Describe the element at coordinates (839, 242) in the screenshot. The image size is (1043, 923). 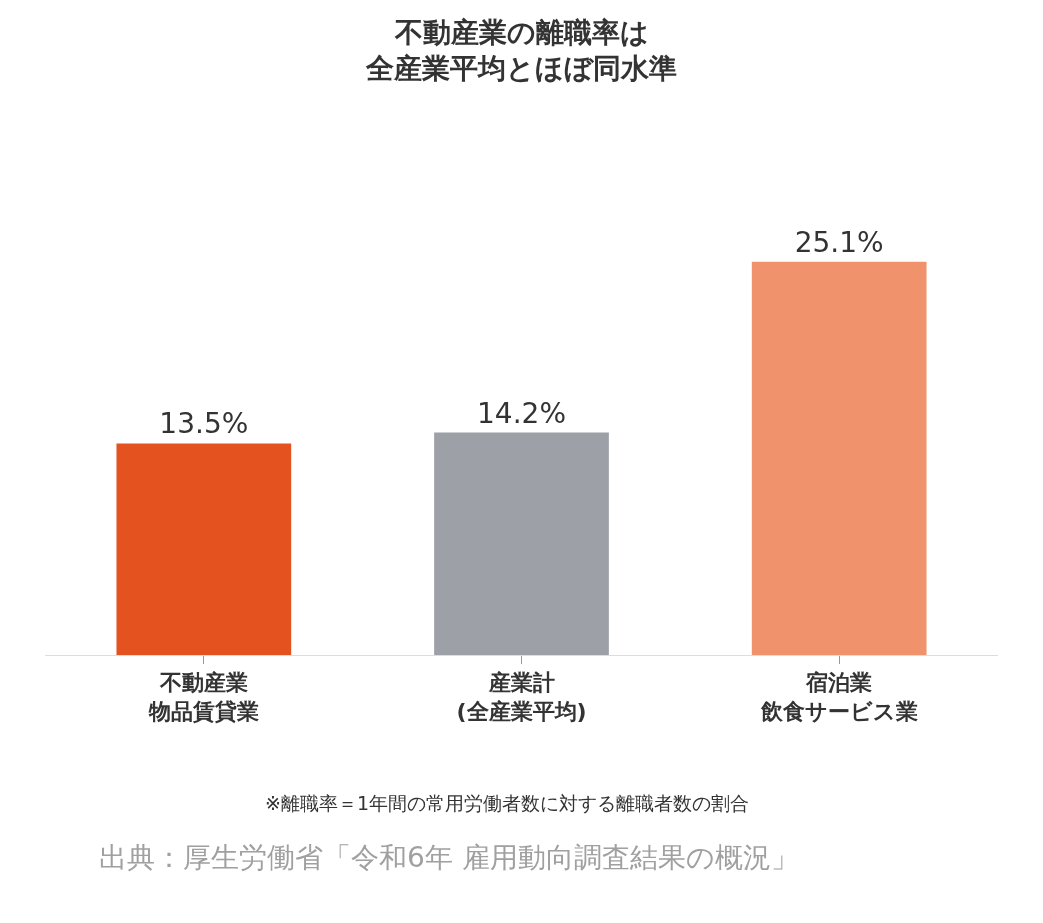
I see `data-label: 25.1%` at that location.